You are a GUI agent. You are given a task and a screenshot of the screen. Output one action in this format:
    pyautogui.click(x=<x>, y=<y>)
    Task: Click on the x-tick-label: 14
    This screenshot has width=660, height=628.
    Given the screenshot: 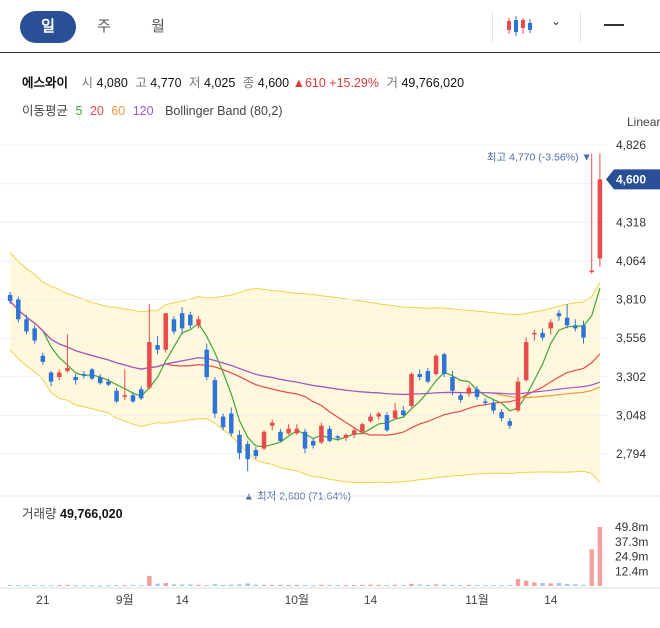 What is the action you would take?
    pyautogui.click(x=371, y=600)
    